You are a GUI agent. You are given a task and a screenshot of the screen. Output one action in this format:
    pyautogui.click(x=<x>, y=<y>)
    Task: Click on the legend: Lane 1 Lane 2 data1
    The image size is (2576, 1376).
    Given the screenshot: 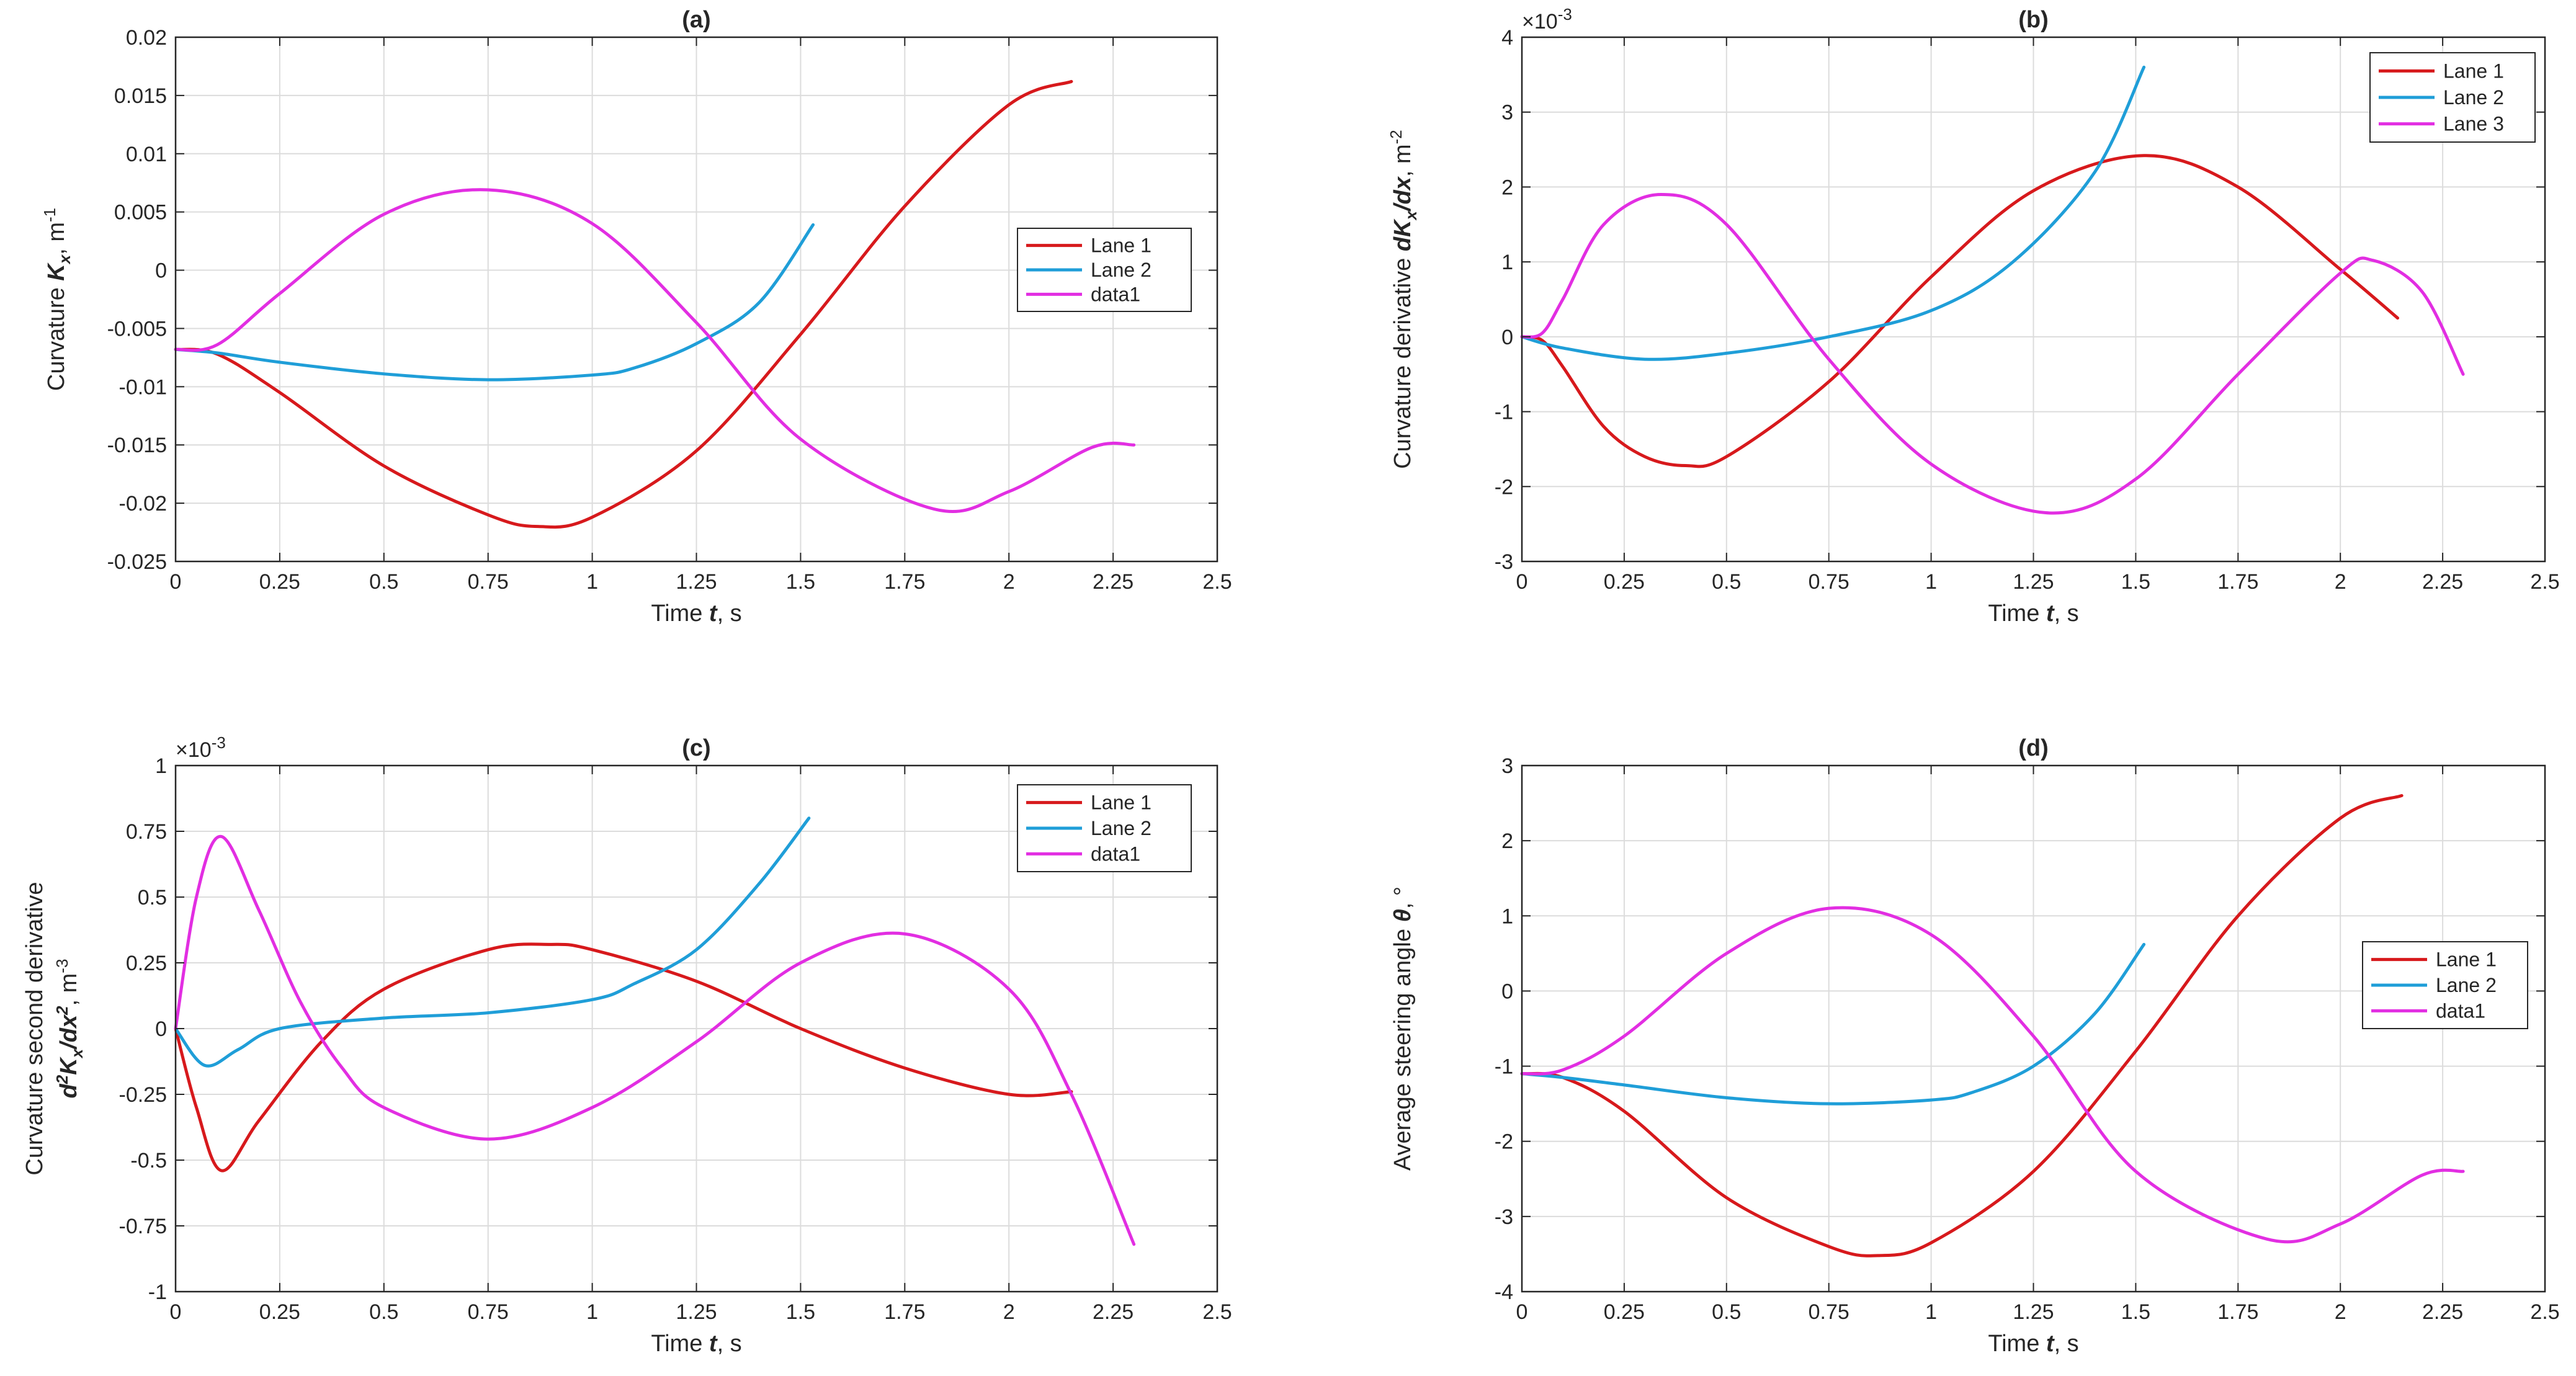 What is the action you would take?
    pyautogui.click(x=1104, y=828)
    